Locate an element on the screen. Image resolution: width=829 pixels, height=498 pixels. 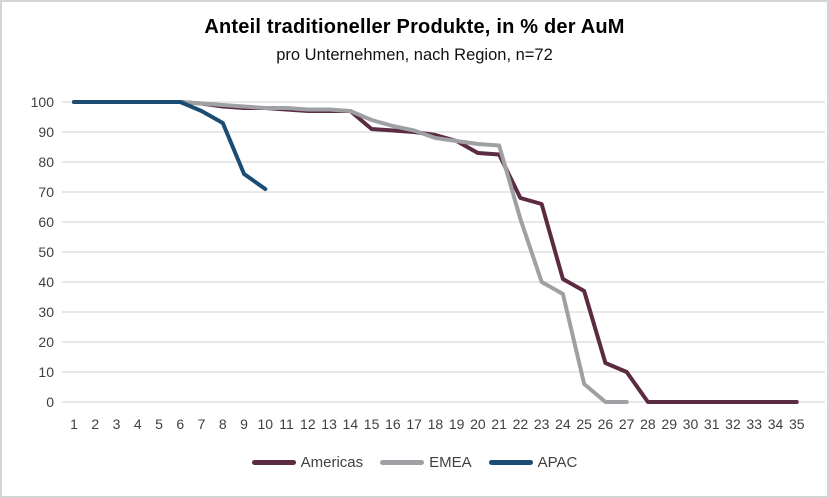
legend-item-apac: APAC is located at coordinates (533, 462).